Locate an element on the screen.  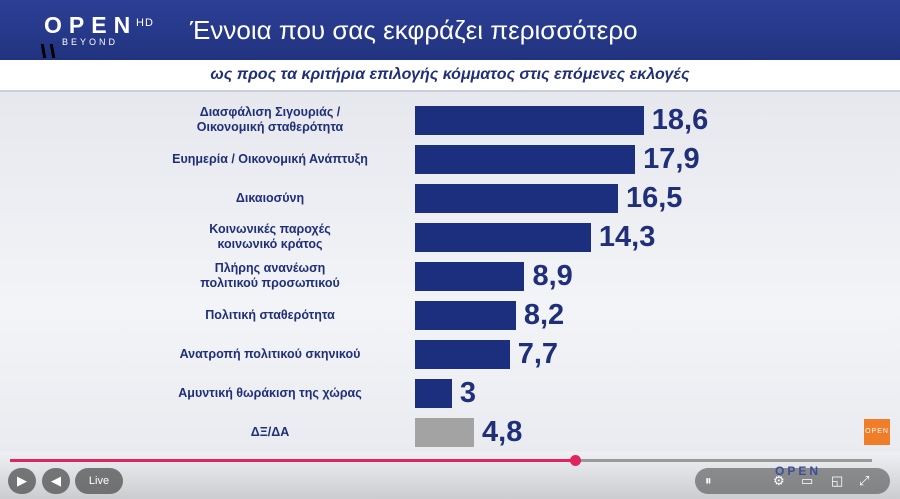
category-label-line: Δικαιοσύνη is located at coordinates (270, 197).